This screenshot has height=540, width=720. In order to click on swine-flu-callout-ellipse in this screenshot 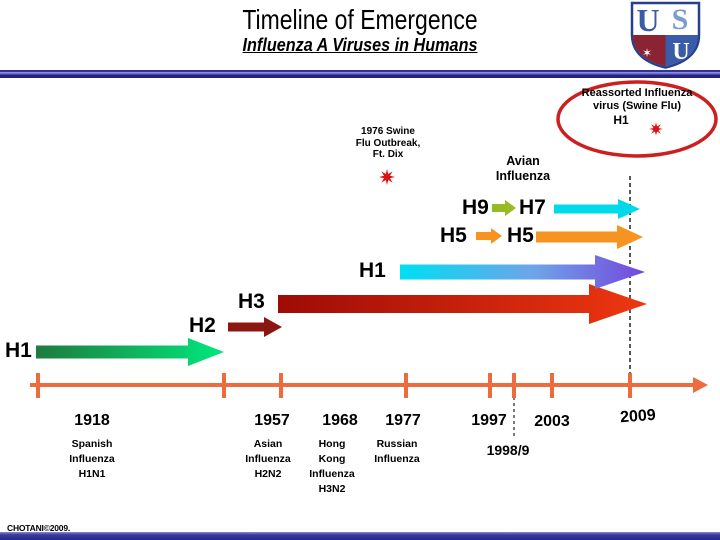, I will do `click(637, 119)`.